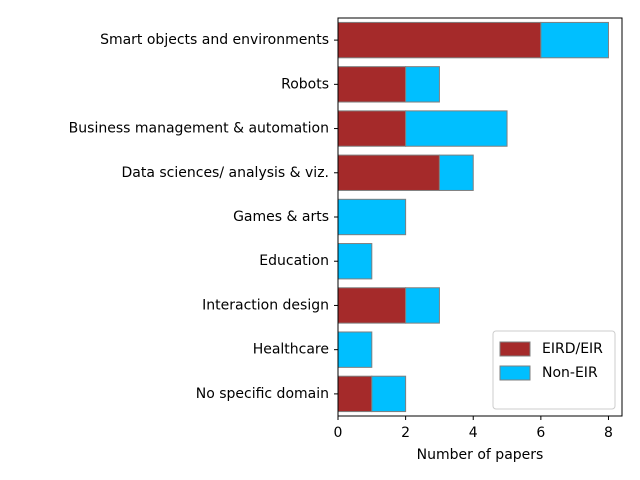 This screenshot has width=640, height=480. What do you see at coordinates (456, 172) in the screenshot?
I see `bar-data-sciences-analysis-viz-non-eir` at bounding box center [456, 172].